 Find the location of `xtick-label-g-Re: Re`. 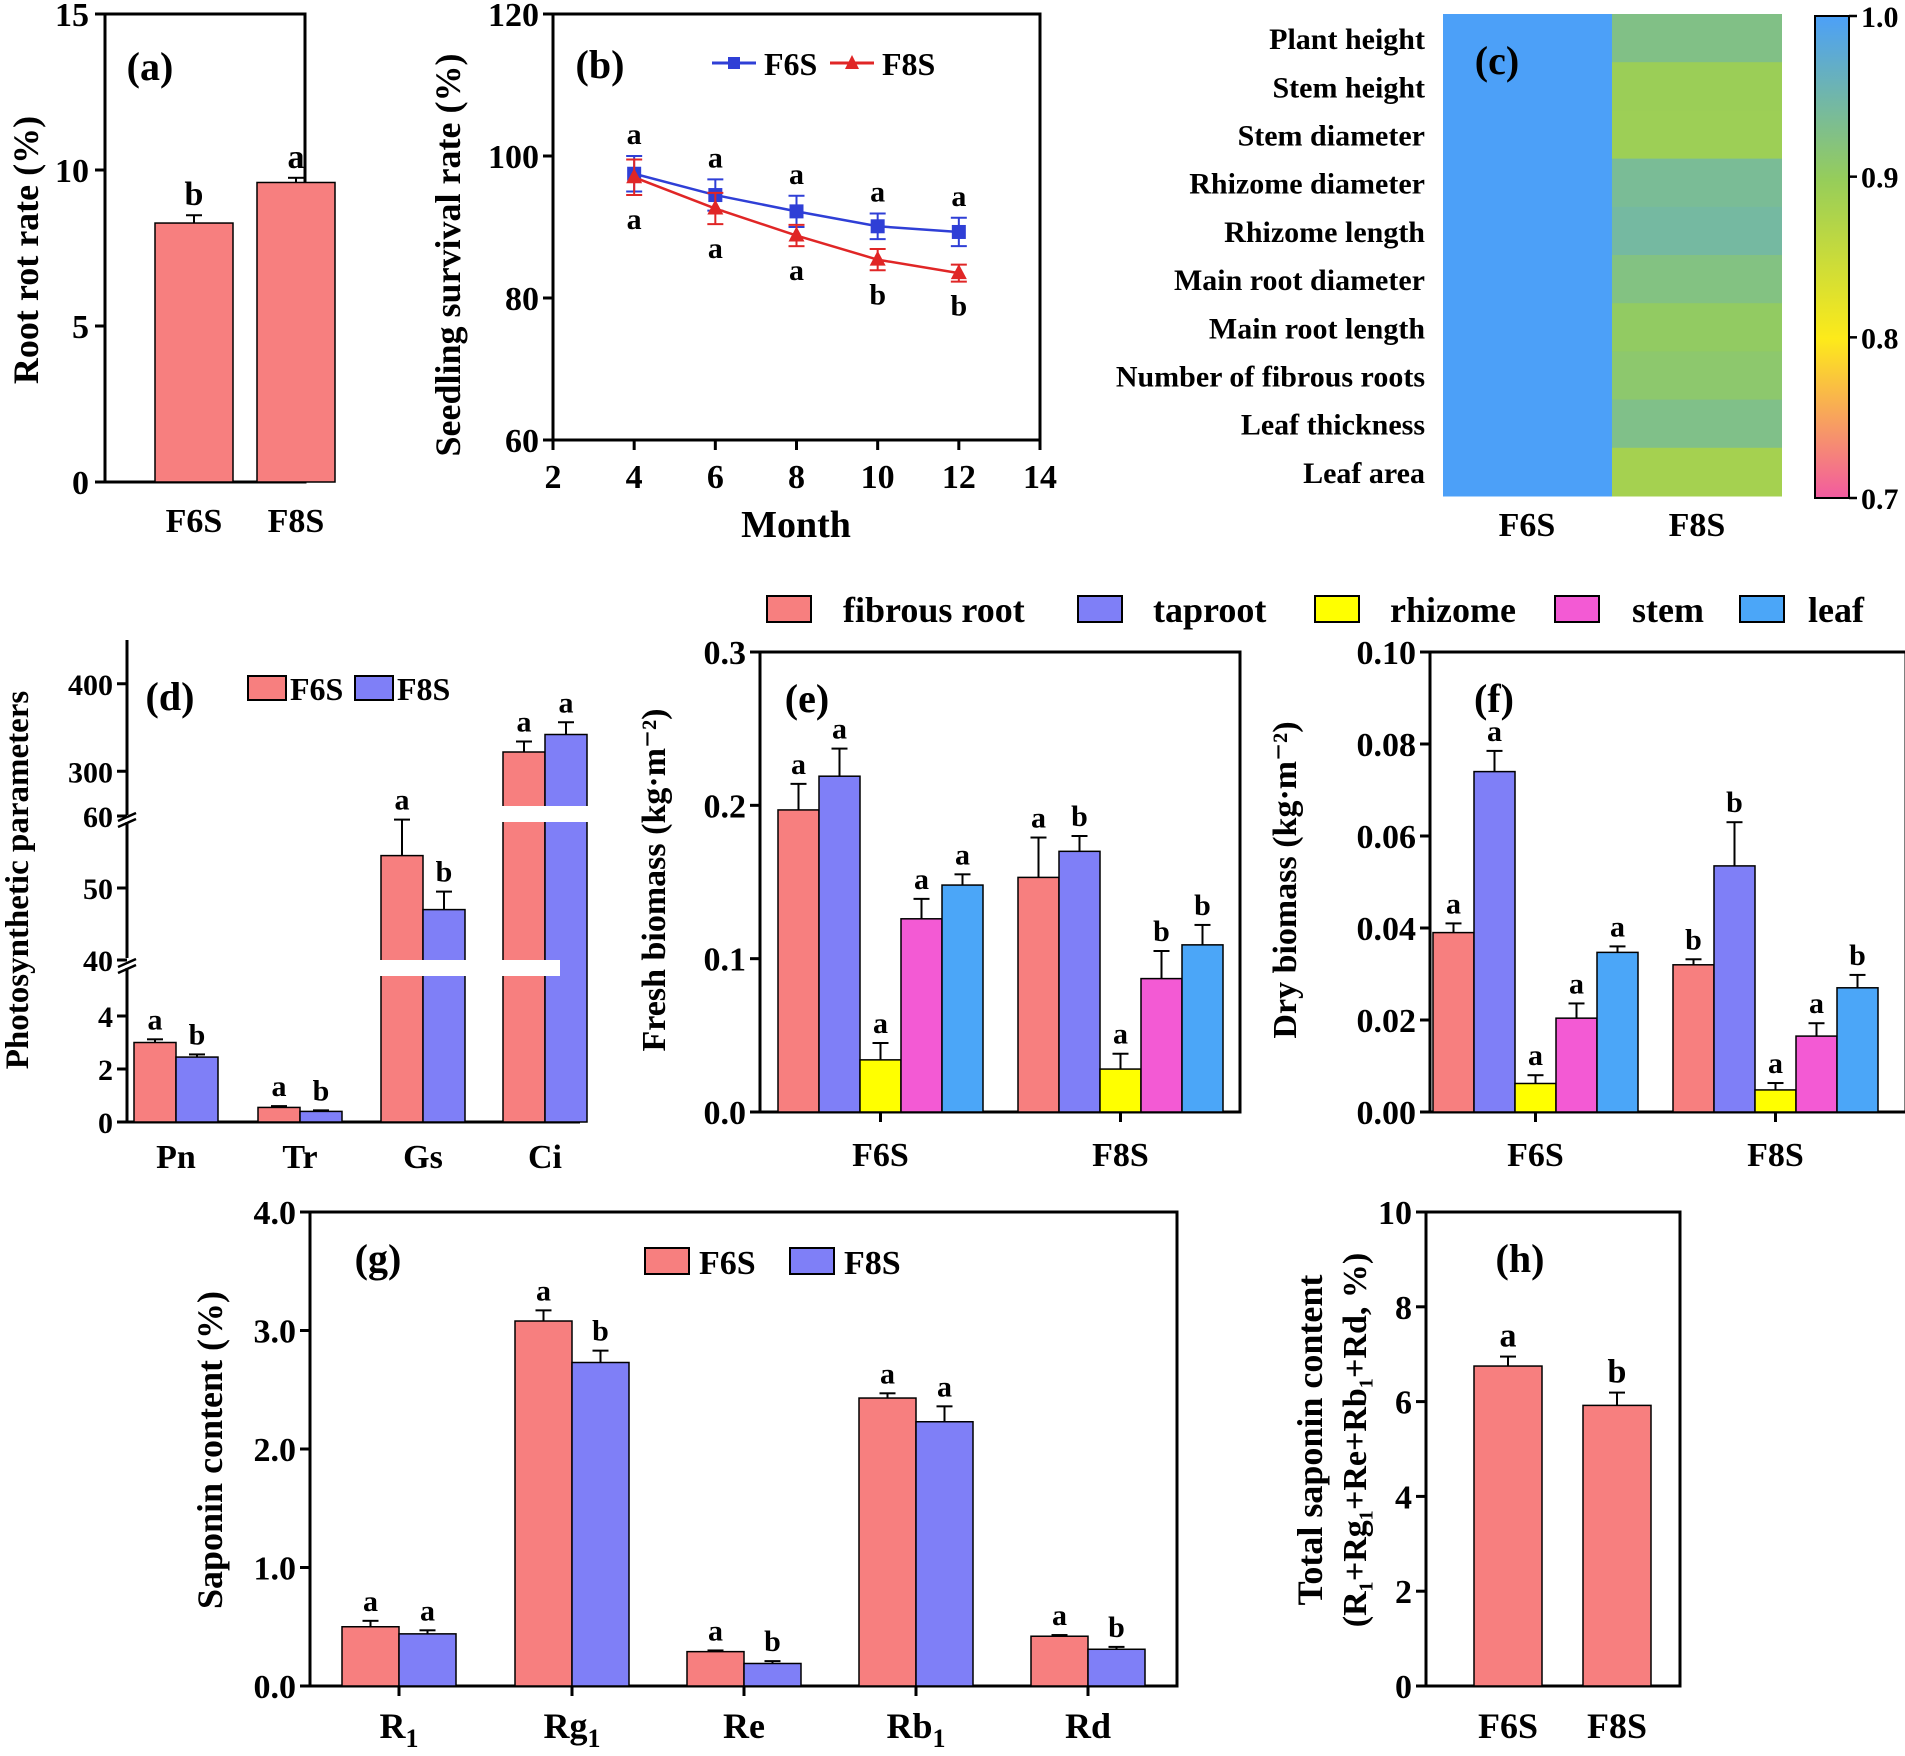

xtick-label-g-Re: Re is located at coordinates (744, 1726).